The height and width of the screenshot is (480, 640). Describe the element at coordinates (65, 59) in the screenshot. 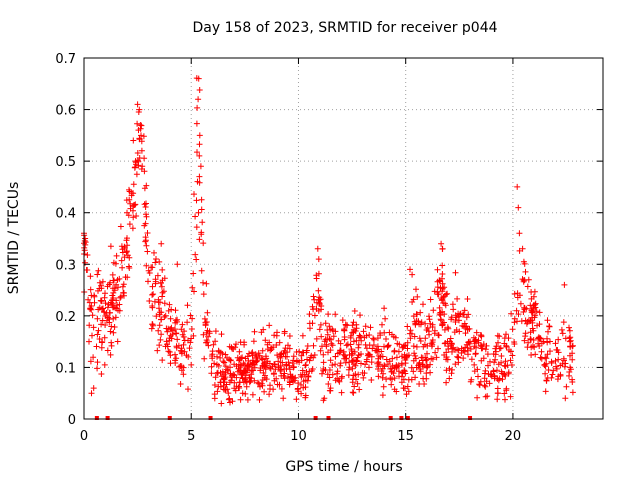

I see `y-tick-label: 0.7` at that location.